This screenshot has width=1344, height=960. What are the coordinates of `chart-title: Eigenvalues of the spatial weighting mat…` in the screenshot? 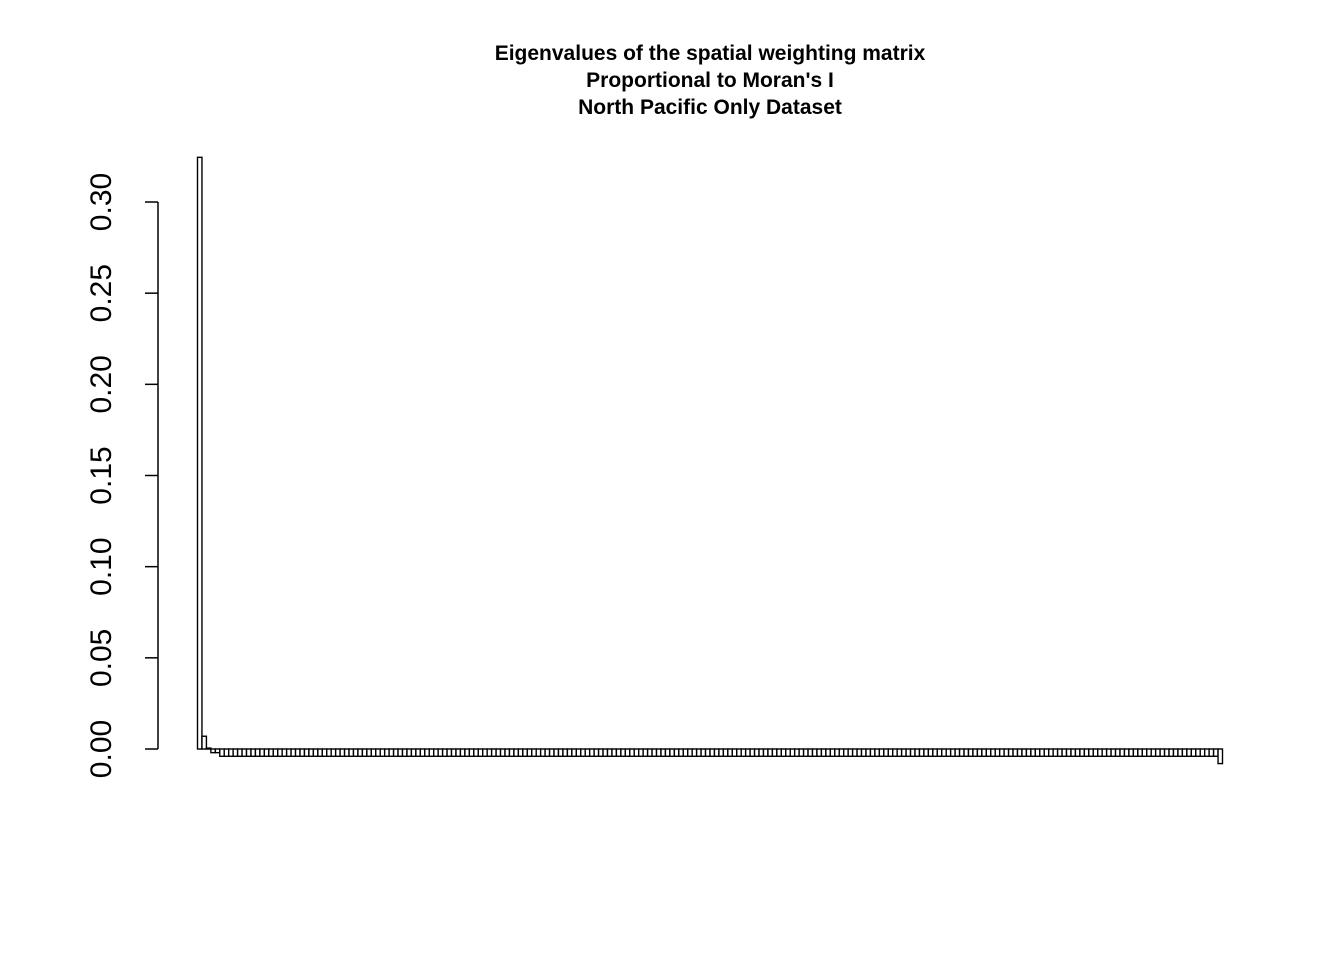 It's located at (710, 80).